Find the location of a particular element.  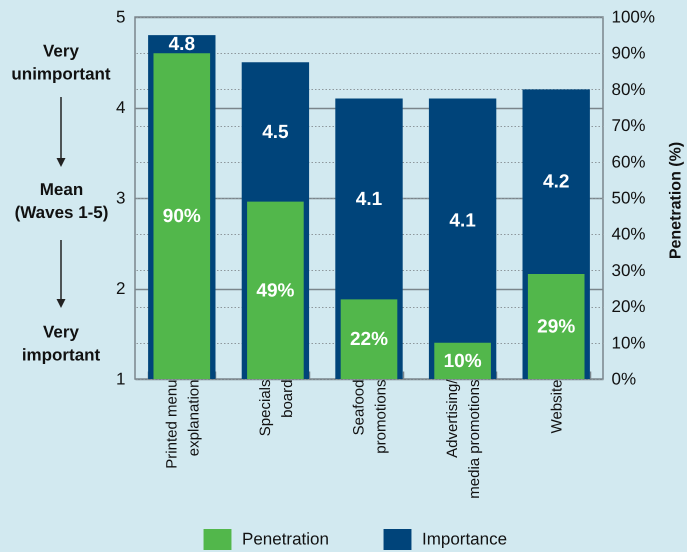

x-tick-label: Specials board is located at coordinates (276, 408).